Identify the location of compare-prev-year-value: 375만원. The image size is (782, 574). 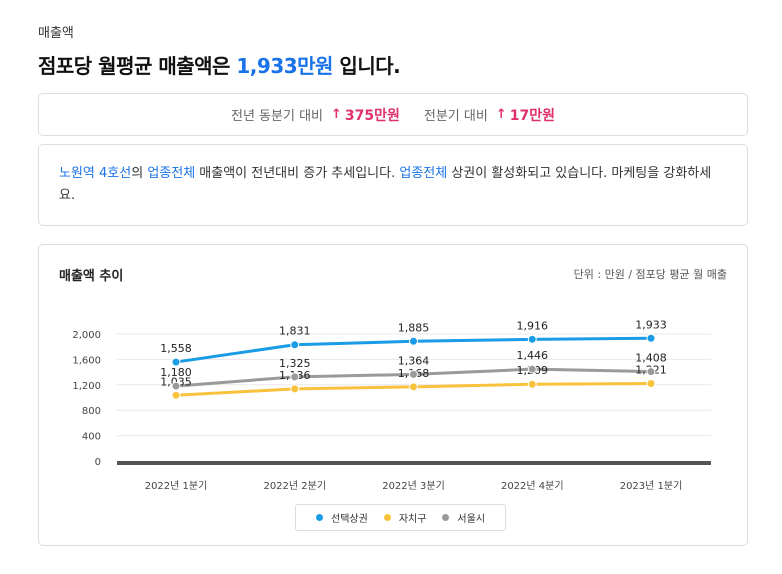
(372, 115).